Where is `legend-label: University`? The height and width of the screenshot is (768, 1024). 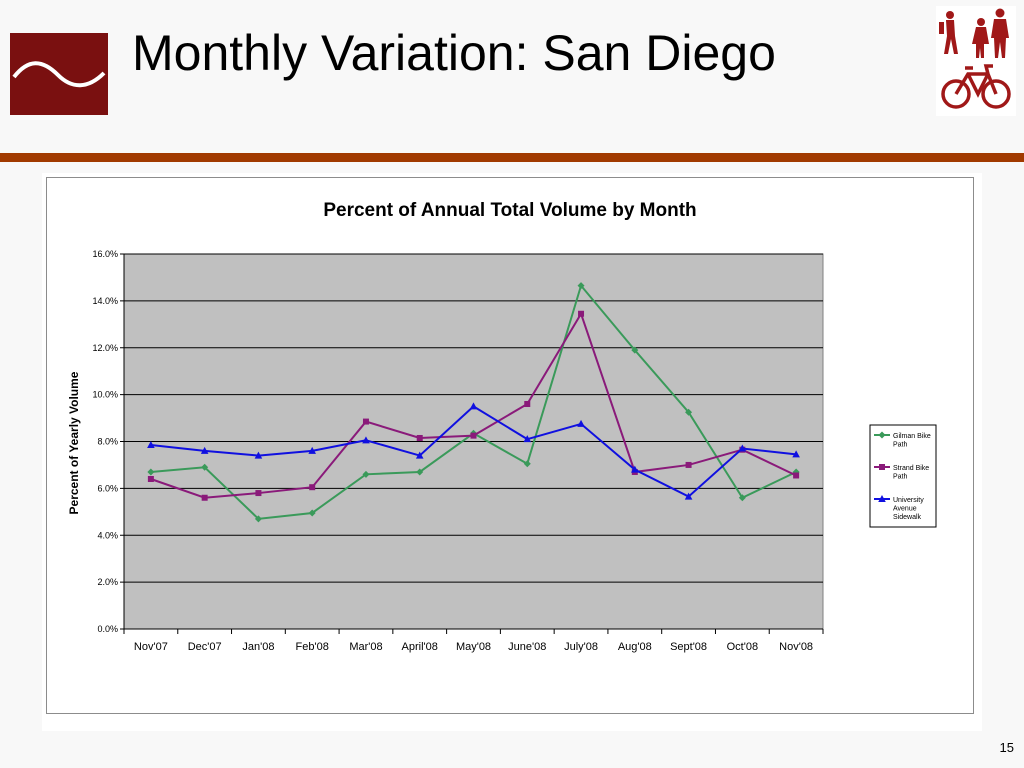
legend-label: University is located at coordinates (908, 500).